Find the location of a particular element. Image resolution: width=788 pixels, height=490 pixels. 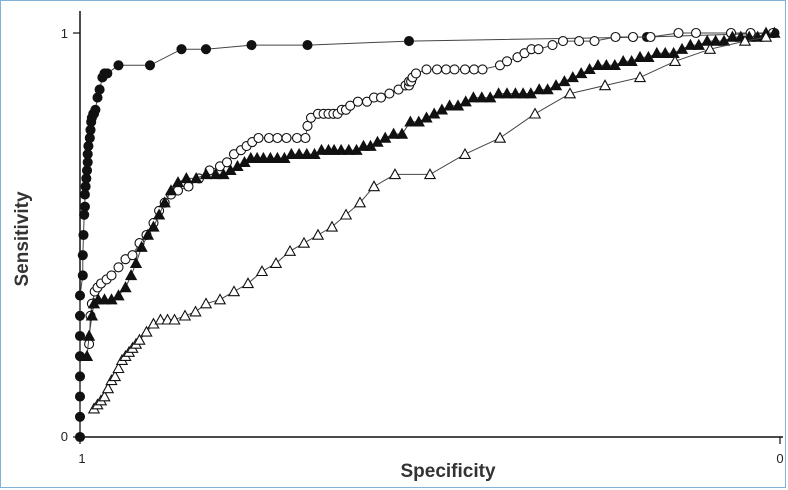

y-tick-label-bottom: 0 is located at coordinates (64, 436).